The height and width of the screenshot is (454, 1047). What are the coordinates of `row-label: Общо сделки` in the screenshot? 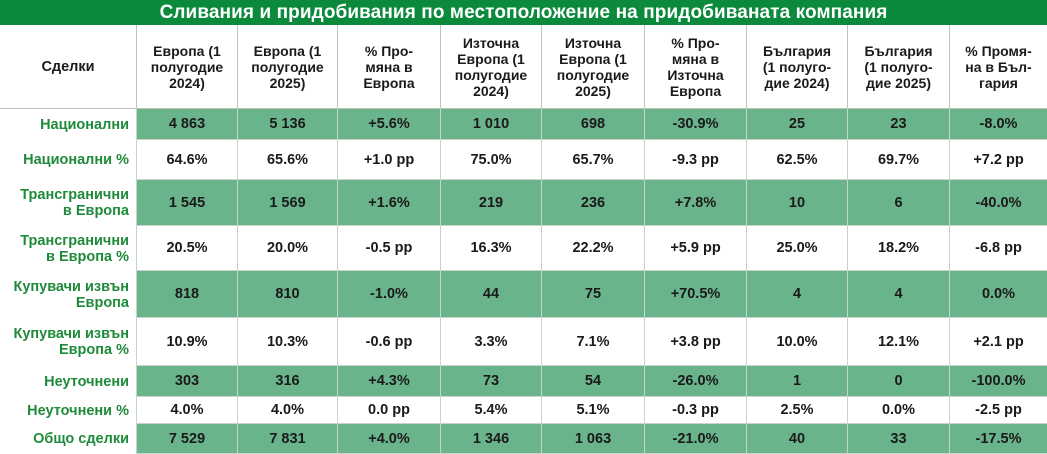 It's located at (68, 439).